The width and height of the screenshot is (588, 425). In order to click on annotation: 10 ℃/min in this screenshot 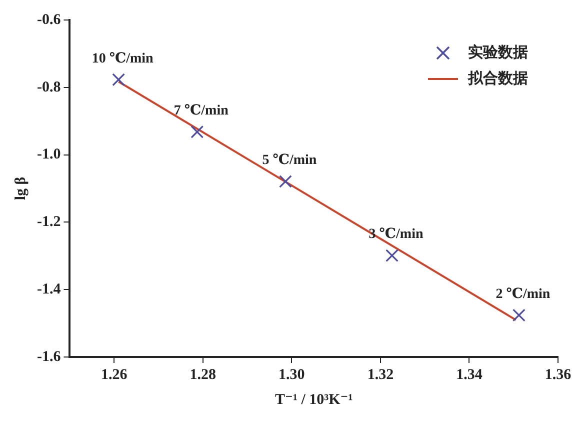, I will do `click(123, 58)`.